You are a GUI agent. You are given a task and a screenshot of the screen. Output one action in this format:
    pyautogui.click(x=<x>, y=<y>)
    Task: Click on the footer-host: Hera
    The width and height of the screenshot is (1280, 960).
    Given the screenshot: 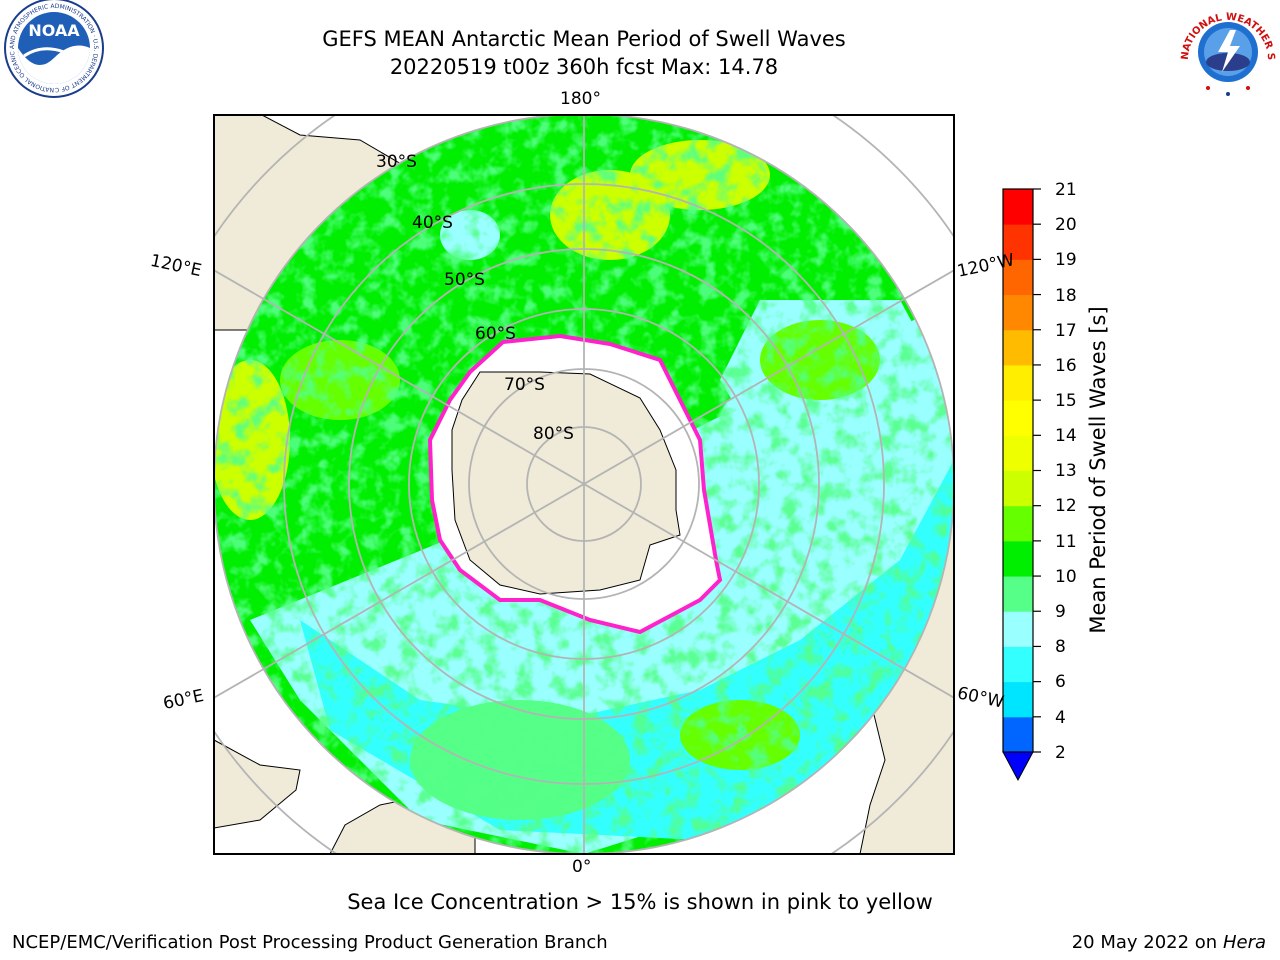 What is the action you would take?
    pyautogui.click(x=1244, y=942)
    